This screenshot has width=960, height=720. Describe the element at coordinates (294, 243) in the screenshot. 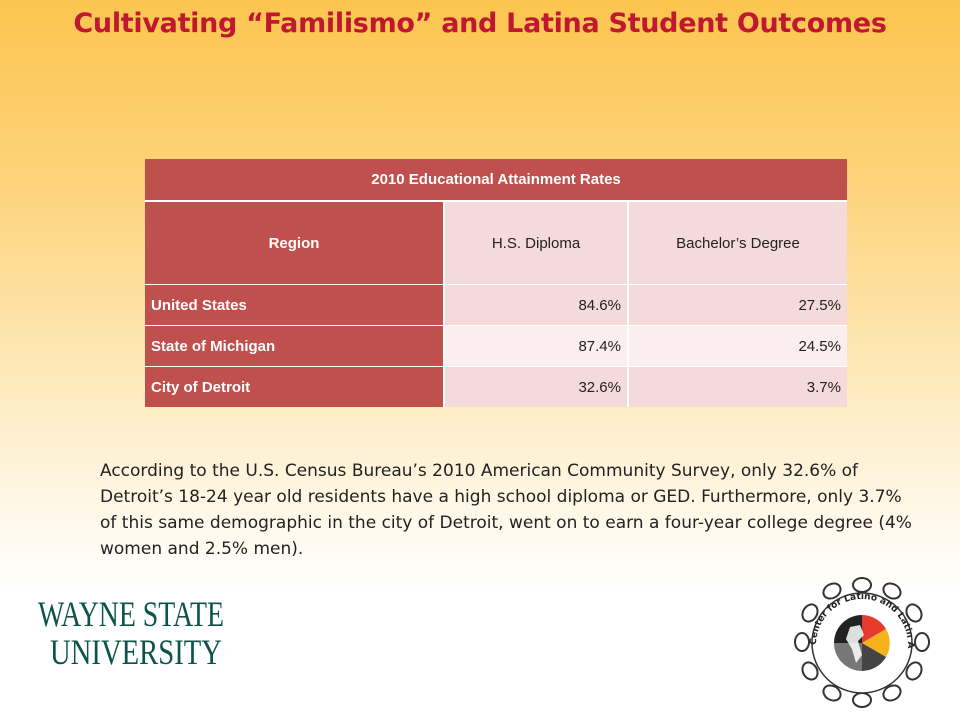

I see `column-header-region: Region` at that location.